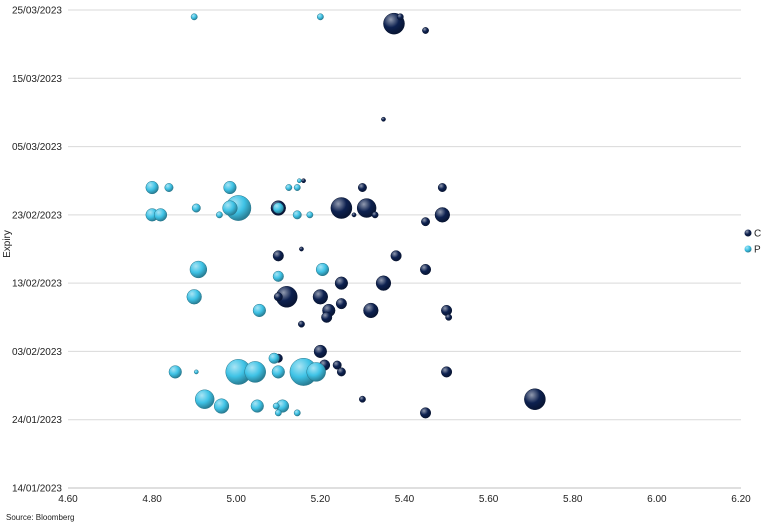  Describe the element at coordinates (741, 499) in the screenshot. I see `x-tick-label: 6.20` at that location.